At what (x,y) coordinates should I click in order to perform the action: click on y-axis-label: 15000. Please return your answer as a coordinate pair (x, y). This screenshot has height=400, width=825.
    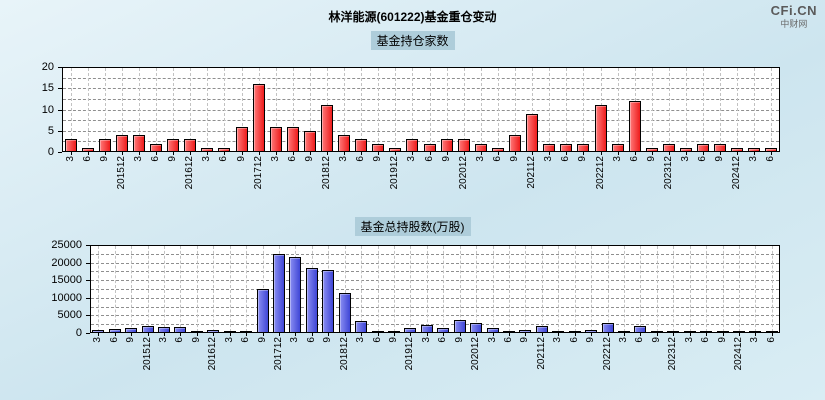
    Looking at the image, I should click on (66, 280).